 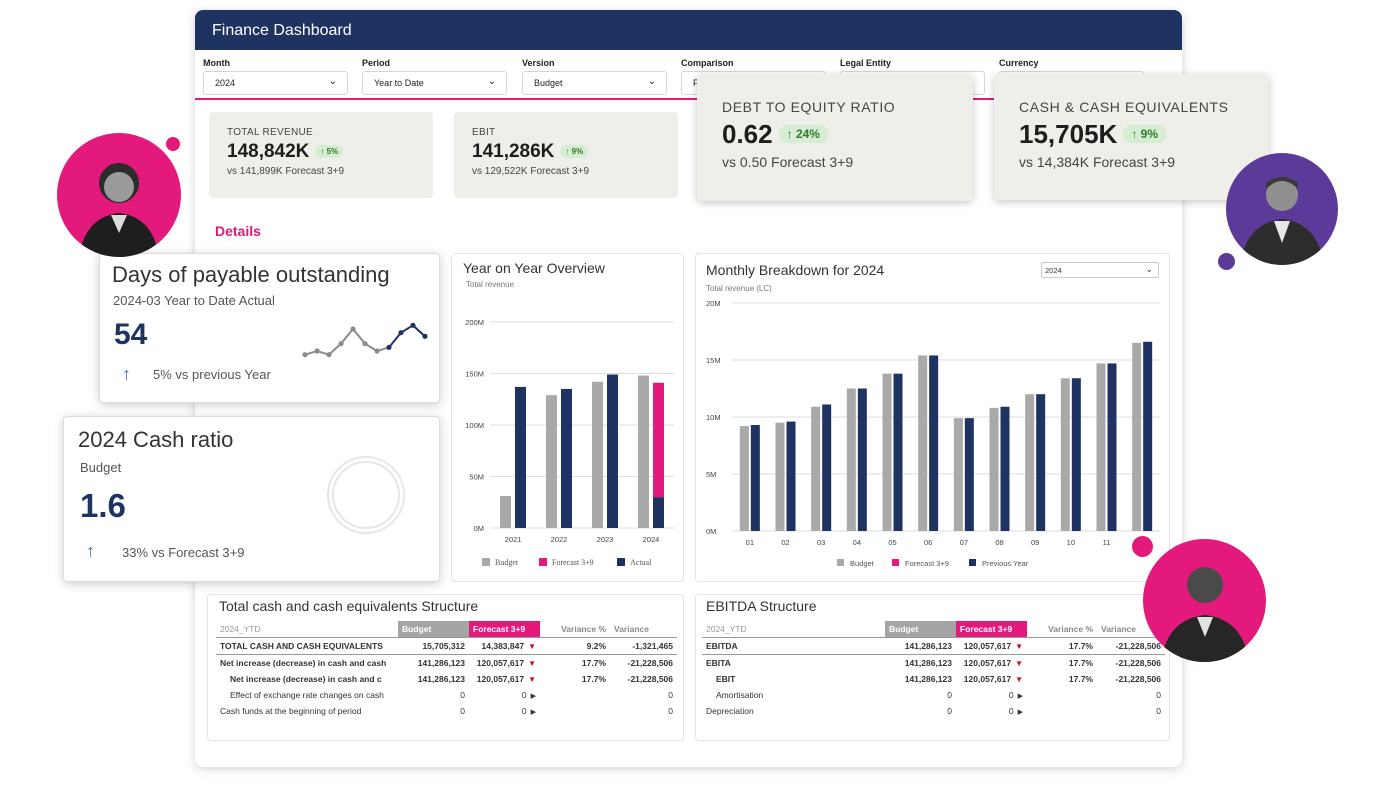 I want to click on filter-version: Version Budget ⌄, so click(x=594, y=76).